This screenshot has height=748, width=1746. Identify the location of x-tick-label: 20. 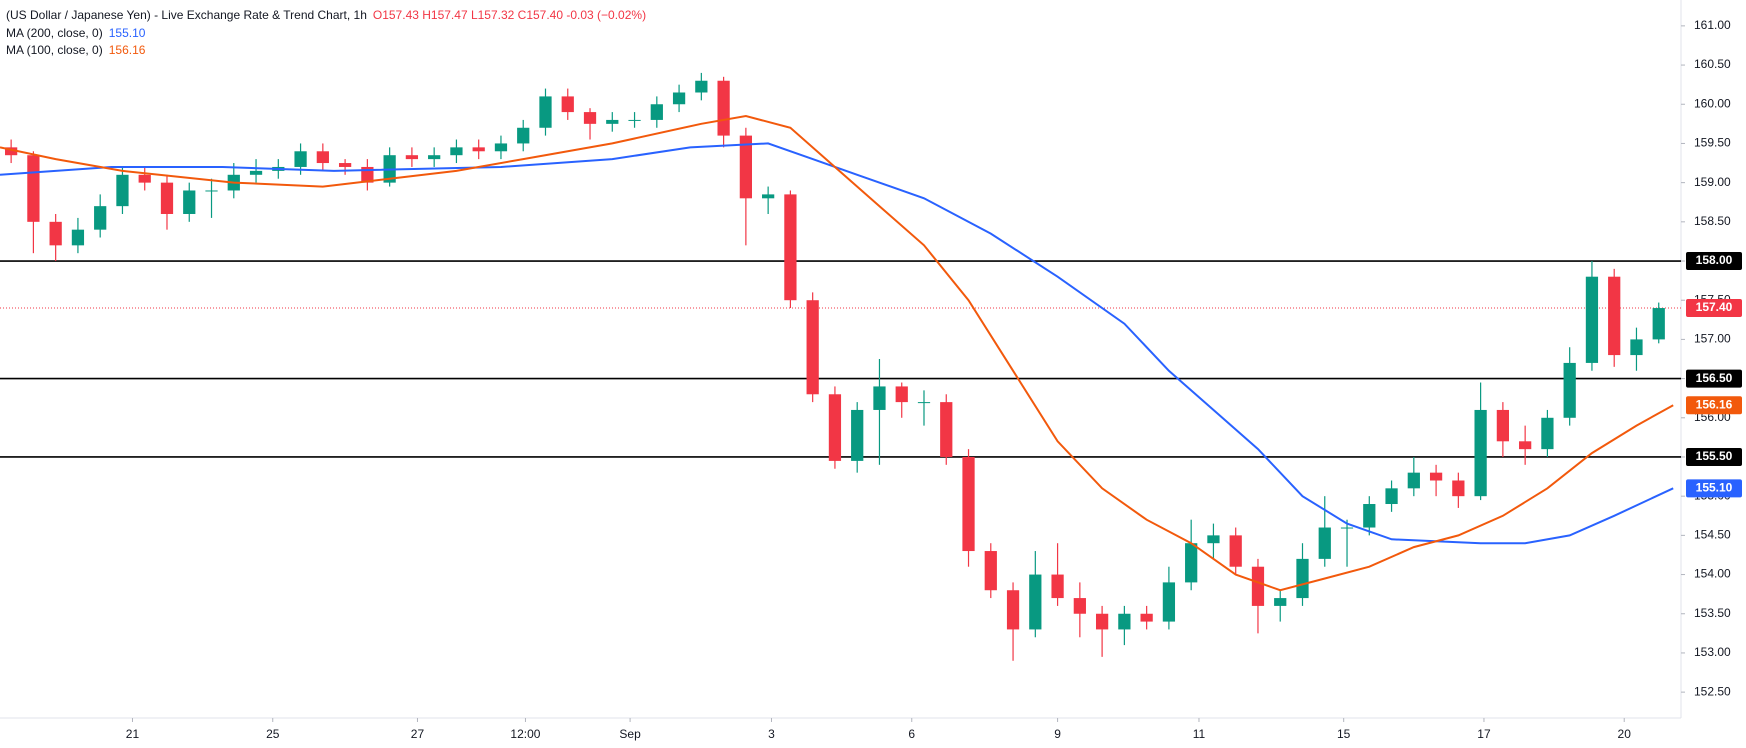
(1625, 734).